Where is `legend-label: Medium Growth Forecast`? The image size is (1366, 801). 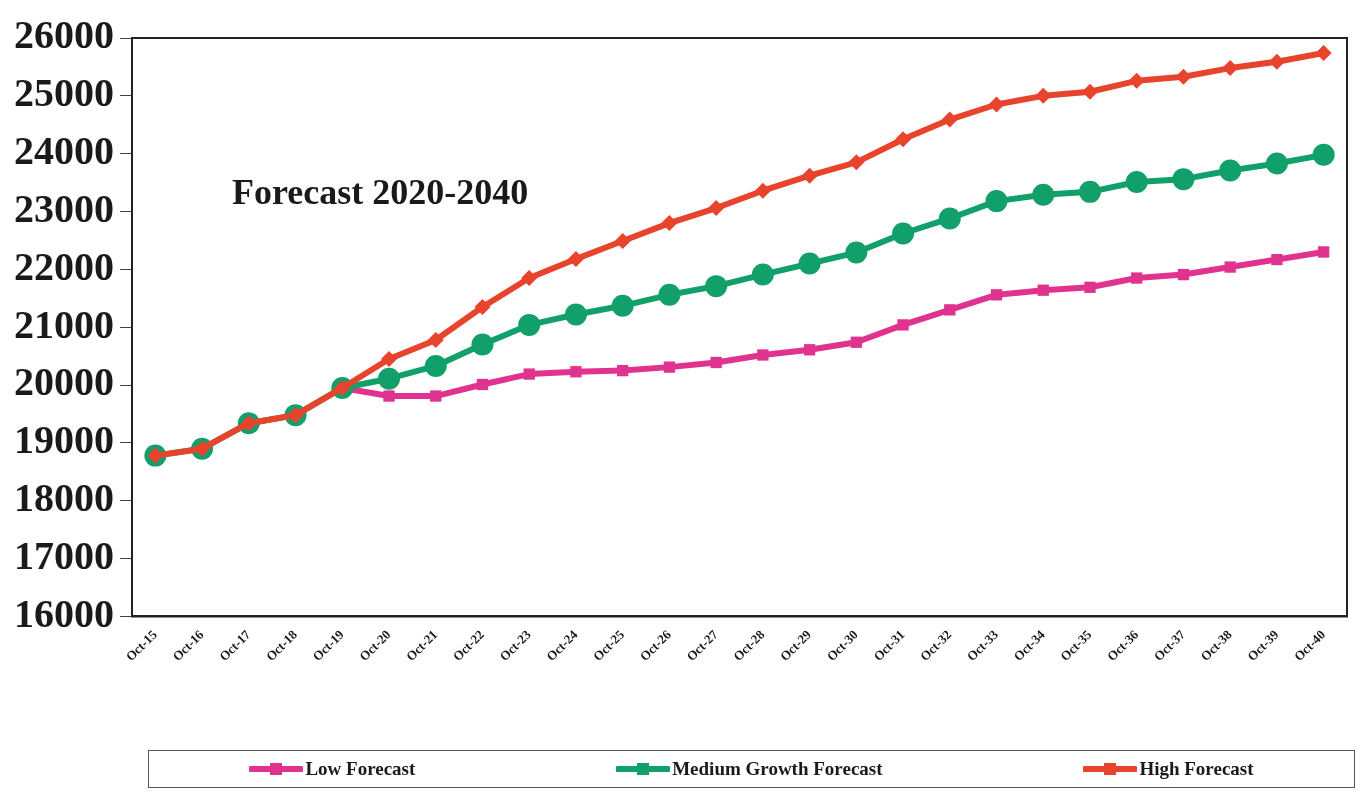
legend-label: Medium Growth Forecast is located at coordinates (777, 769).